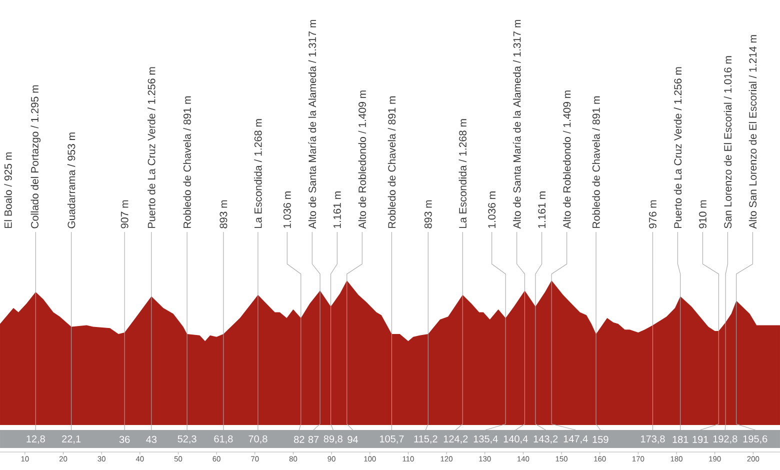  Describe the element at coordinates (456, 439) in the screenshot. I see `ref-line-label: 124,2` at that location.